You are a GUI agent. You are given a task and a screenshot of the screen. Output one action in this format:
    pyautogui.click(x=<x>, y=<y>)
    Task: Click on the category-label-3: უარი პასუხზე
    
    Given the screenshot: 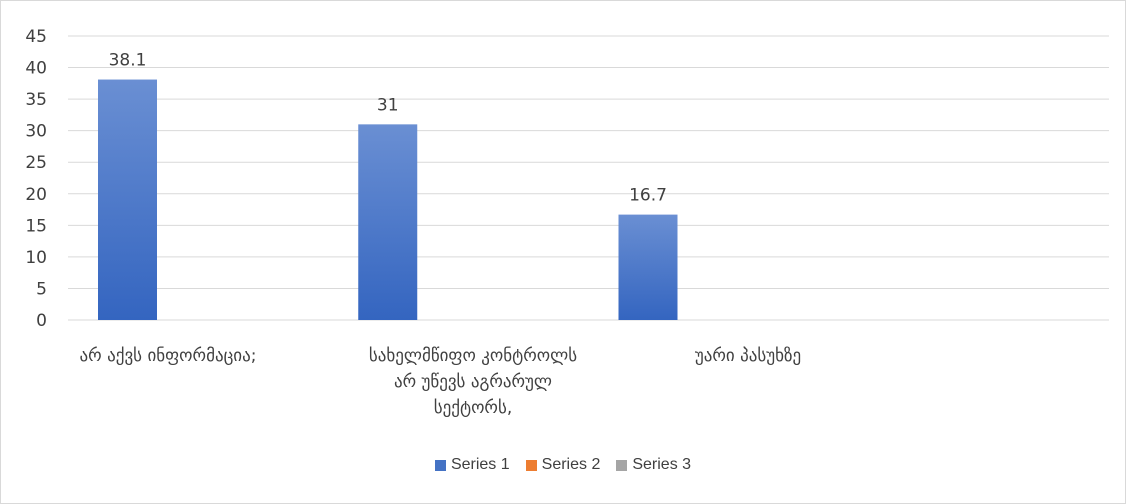 What is the action you would take?
    pyautogui.click(x=748, y=356)
    